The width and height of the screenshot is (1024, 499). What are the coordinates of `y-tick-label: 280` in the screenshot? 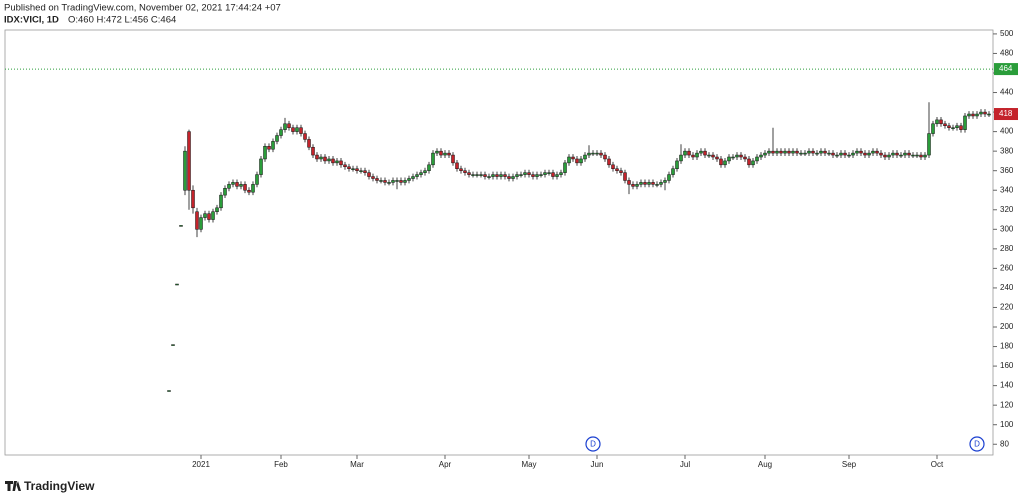 It's located at (1007, 248).